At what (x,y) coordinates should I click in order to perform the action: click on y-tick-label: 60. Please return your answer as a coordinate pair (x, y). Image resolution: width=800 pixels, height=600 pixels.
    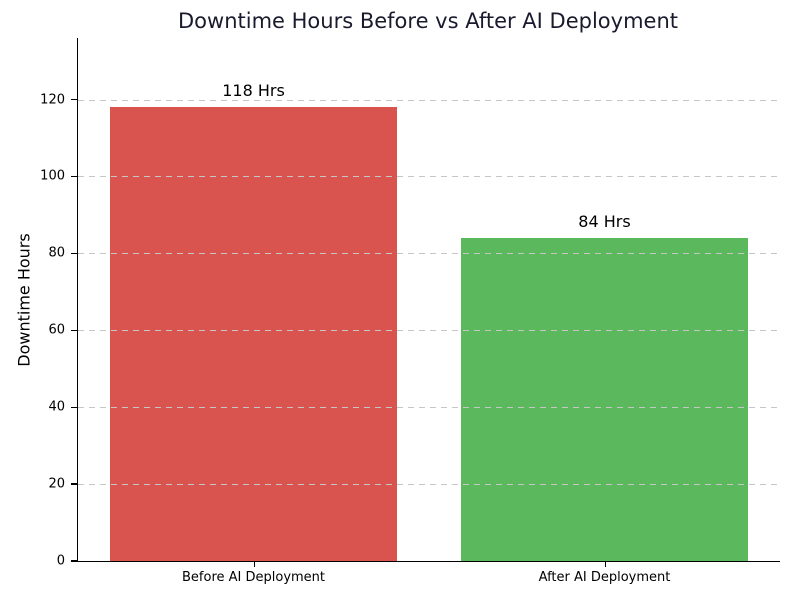
    Looking at the image, I should click on (56, 330).